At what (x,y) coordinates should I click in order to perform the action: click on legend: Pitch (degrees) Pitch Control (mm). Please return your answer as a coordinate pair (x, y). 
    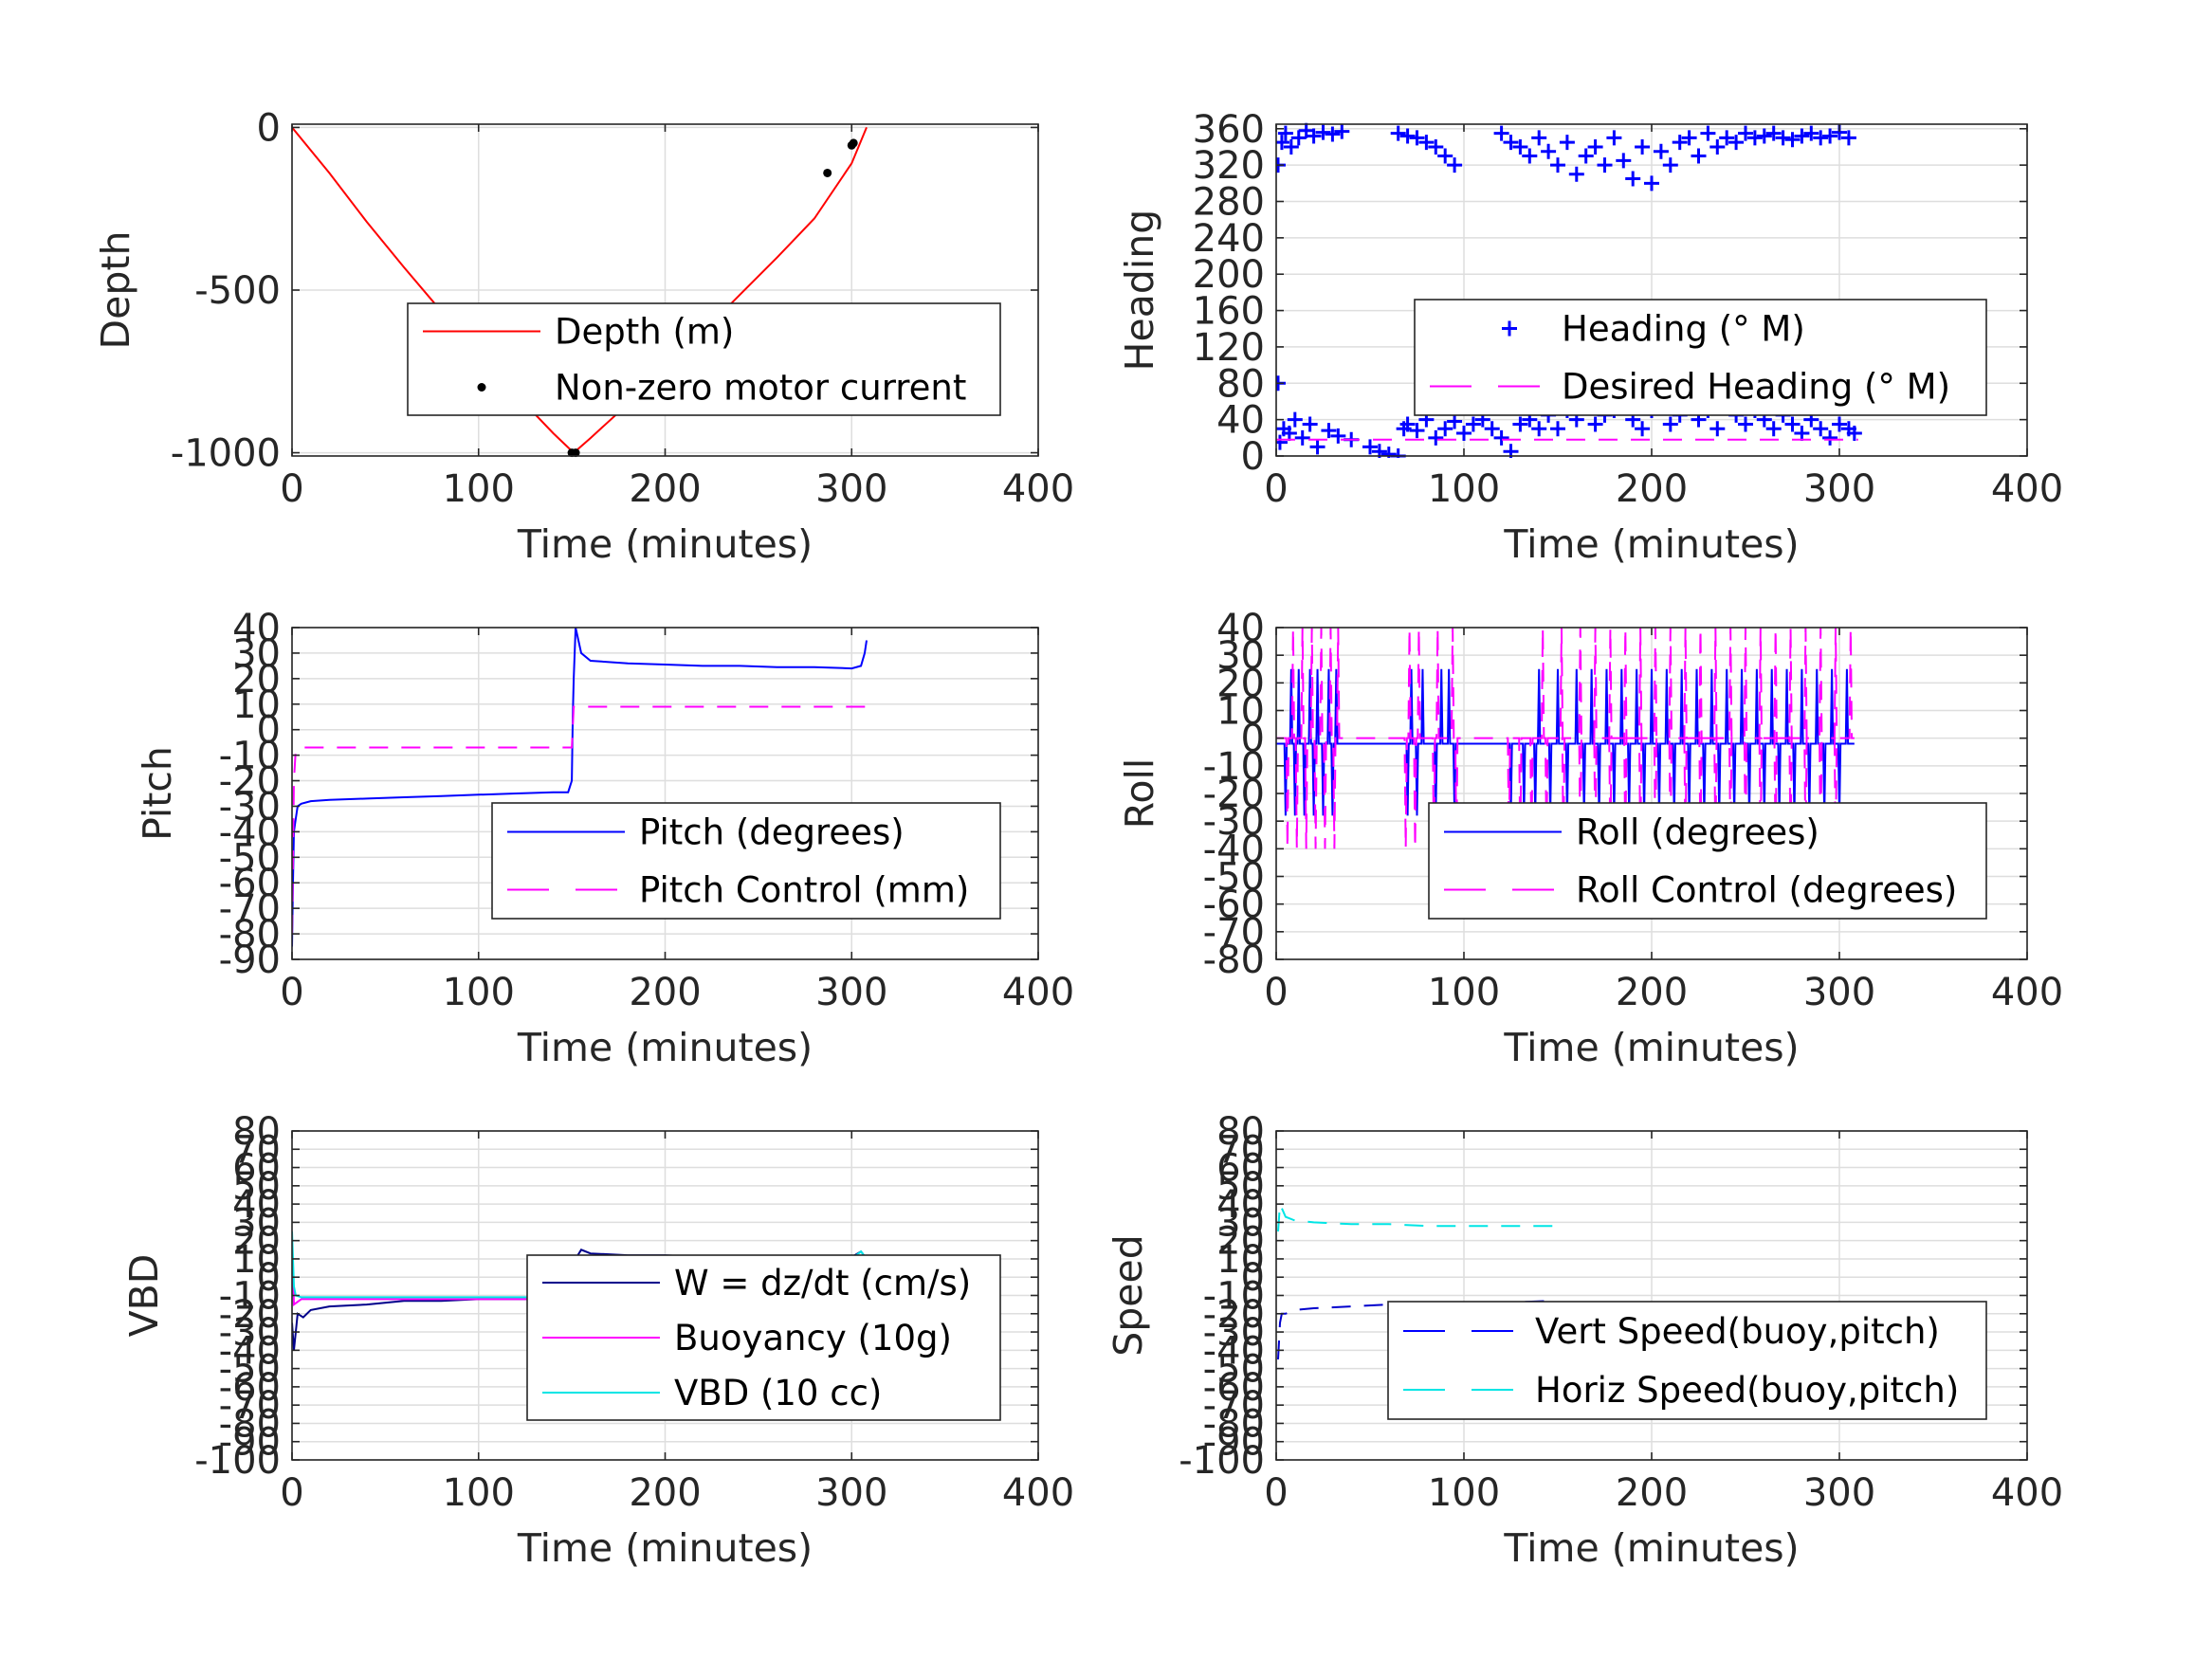
    Looking at the image, I should click on (746, 861).